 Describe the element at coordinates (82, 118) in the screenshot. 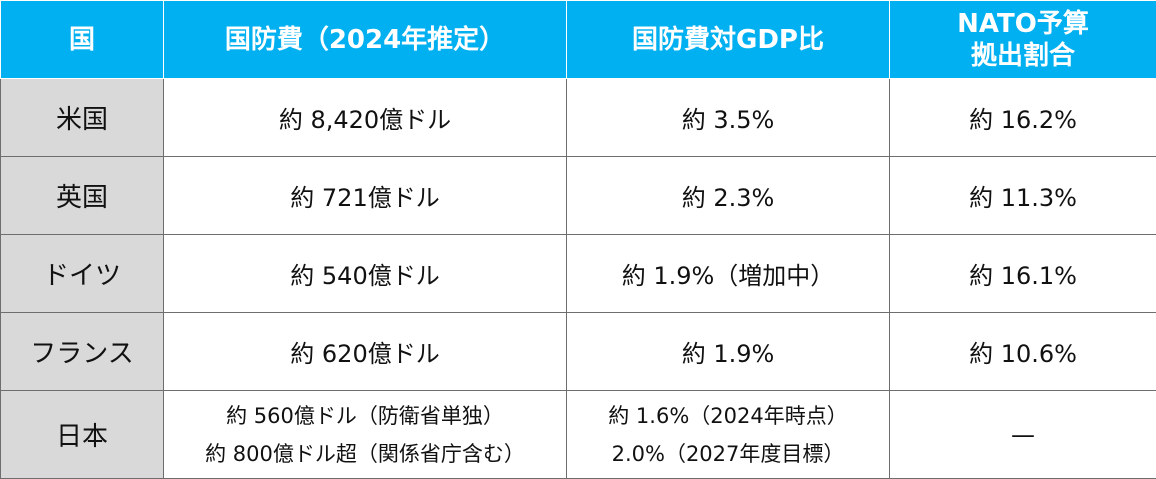

I see `country-cell: 米国` at that location.